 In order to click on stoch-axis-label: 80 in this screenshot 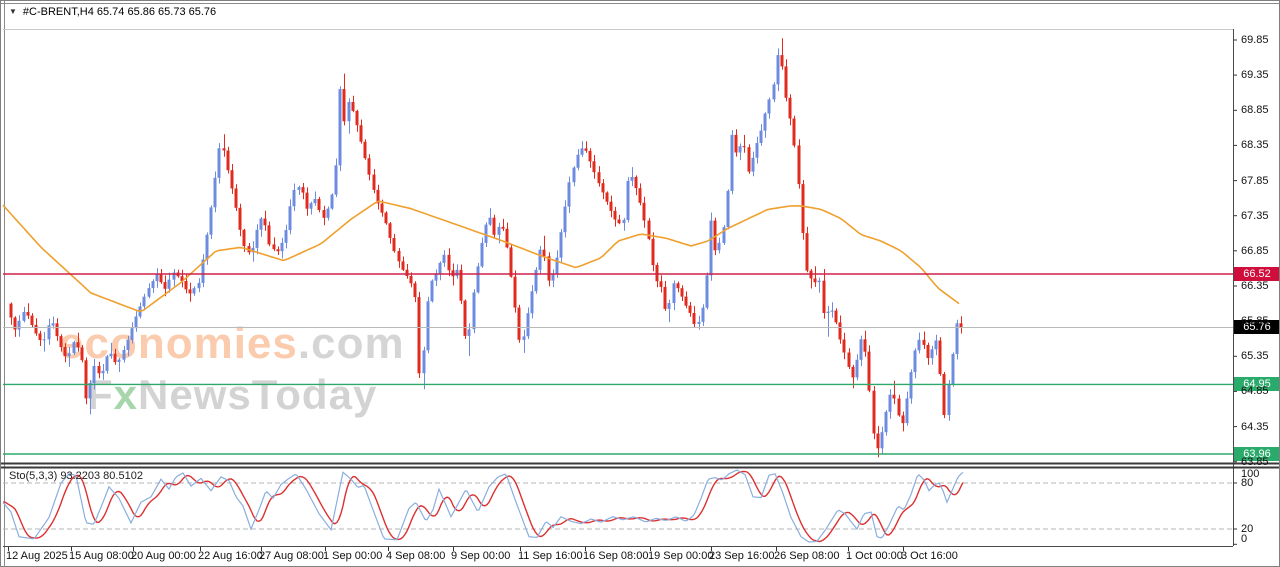, I will do `click(1247, 483)`.